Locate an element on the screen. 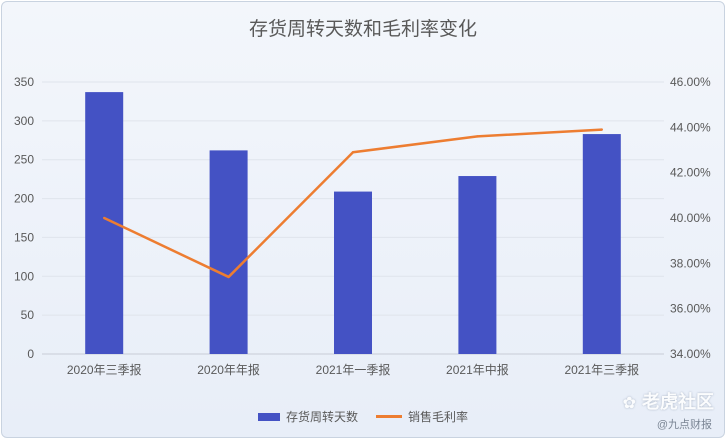  y-left-tick-label: 0 is located at coordinates (30, 354).